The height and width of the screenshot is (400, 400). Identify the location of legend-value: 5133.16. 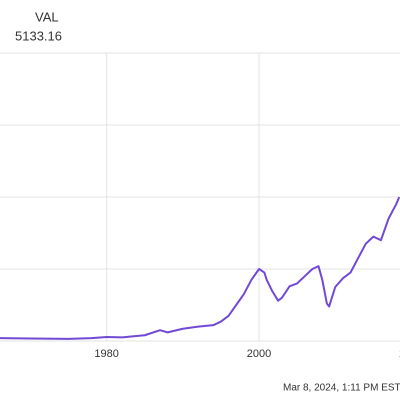
(38, 35).